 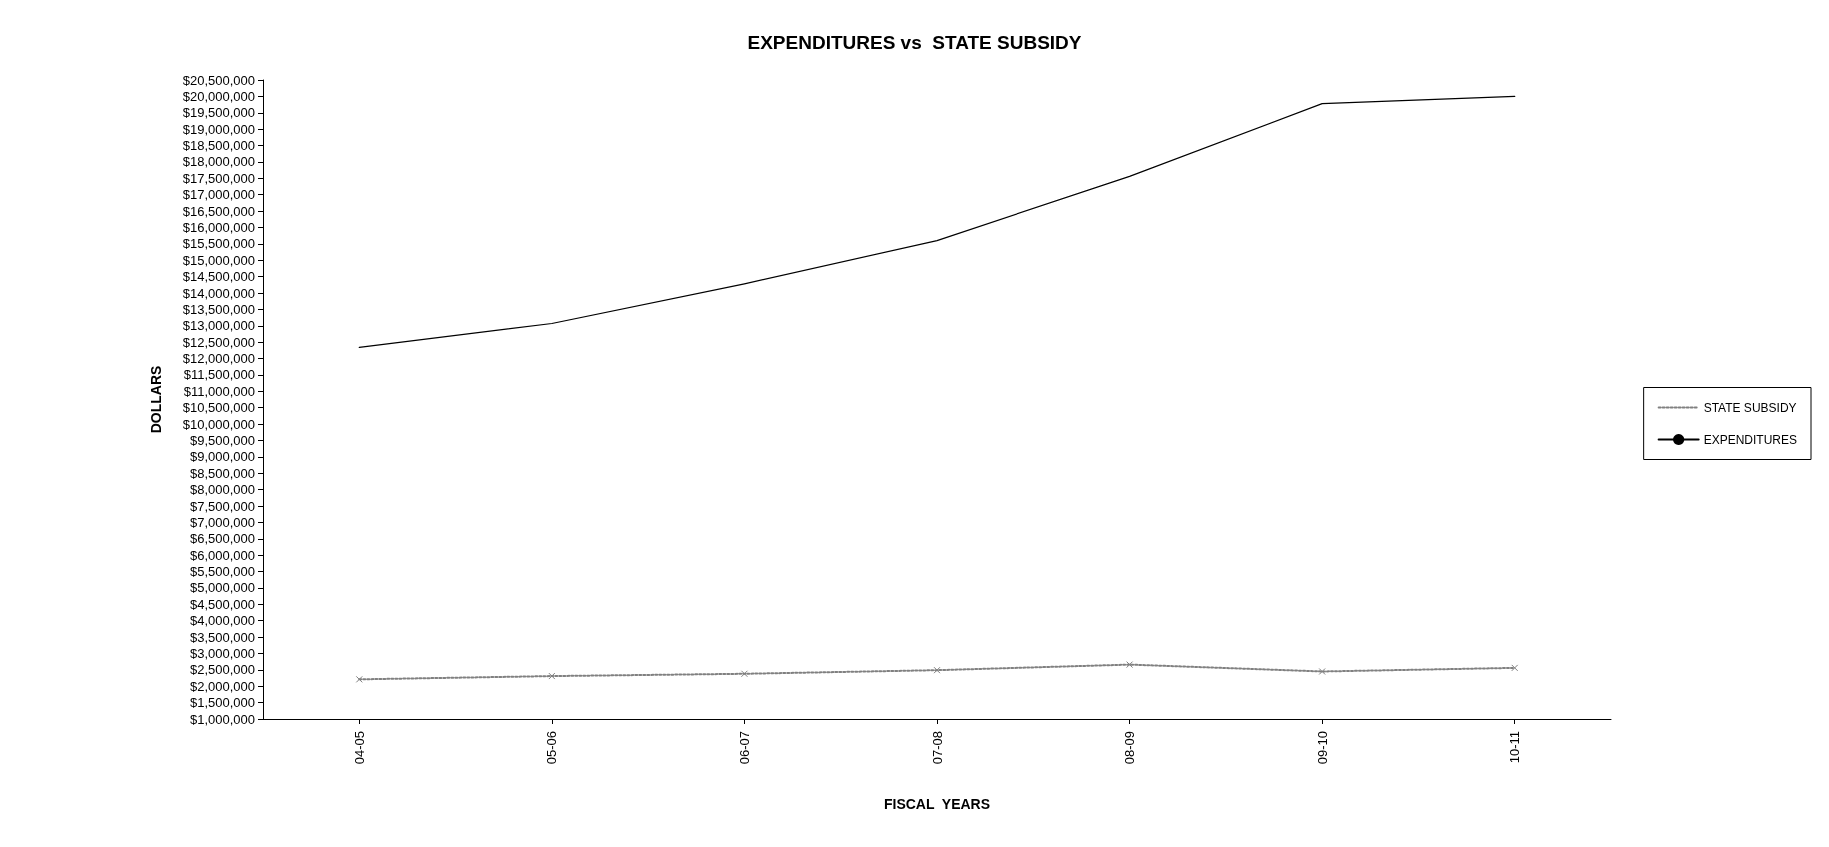 I want to click on y-tick-label: $2,000,000, so click(x=222, y=686).